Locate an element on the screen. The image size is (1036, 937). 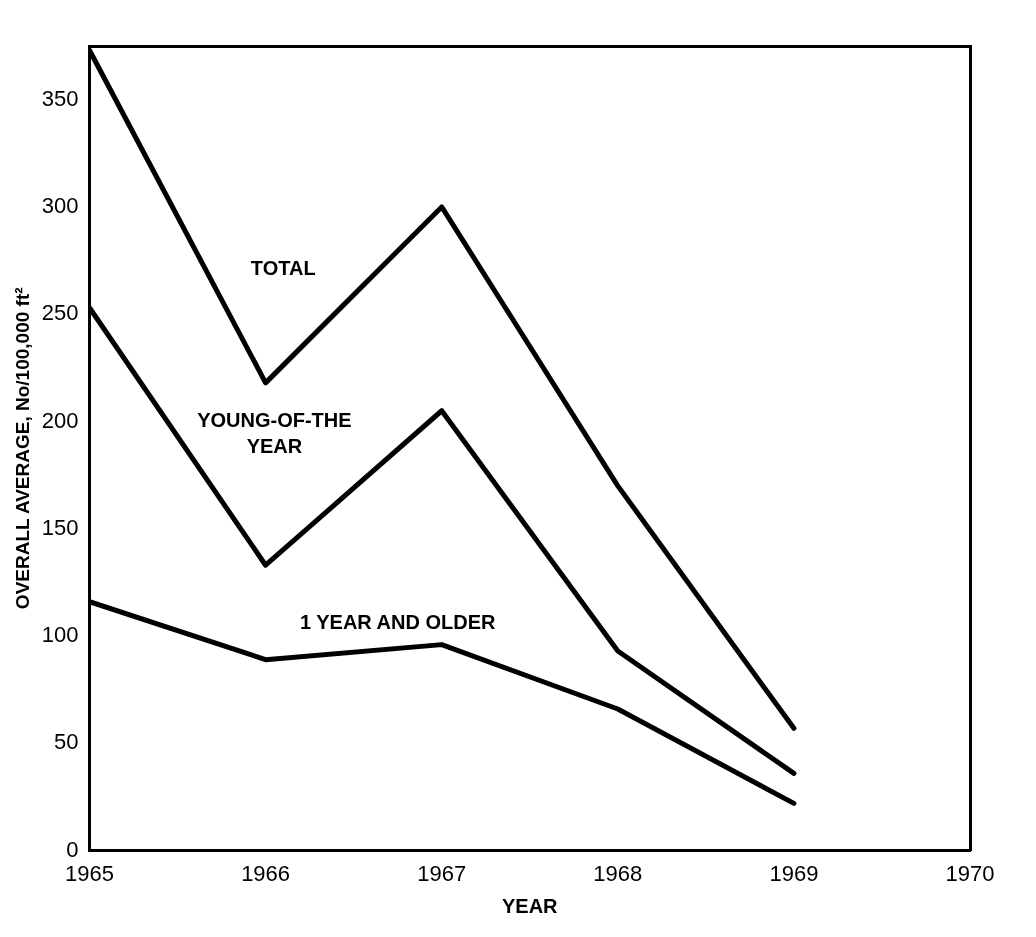
y-tick-label: 150 is located at coordinates (60, 527).